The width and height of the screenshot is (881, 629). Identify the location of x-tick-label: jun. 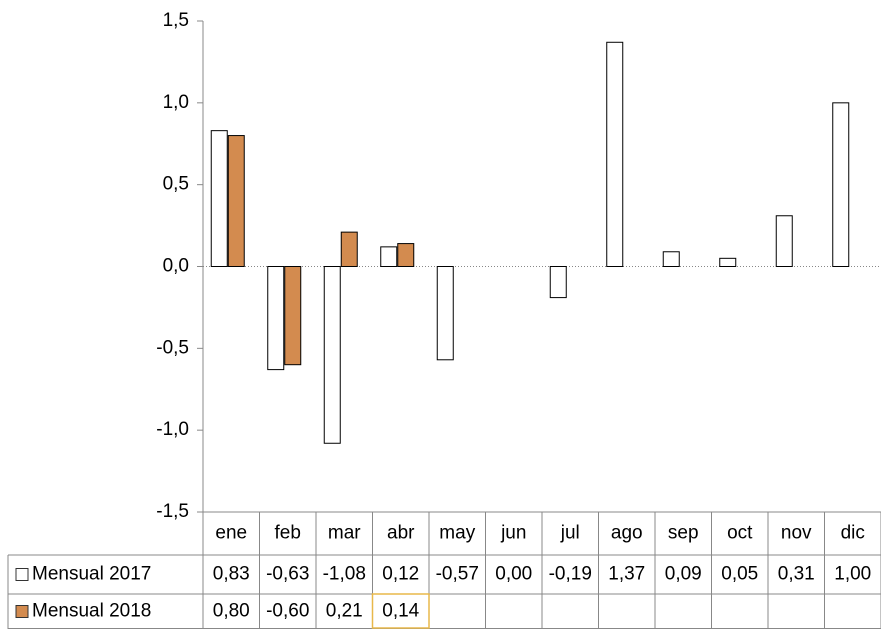
(513, 533).